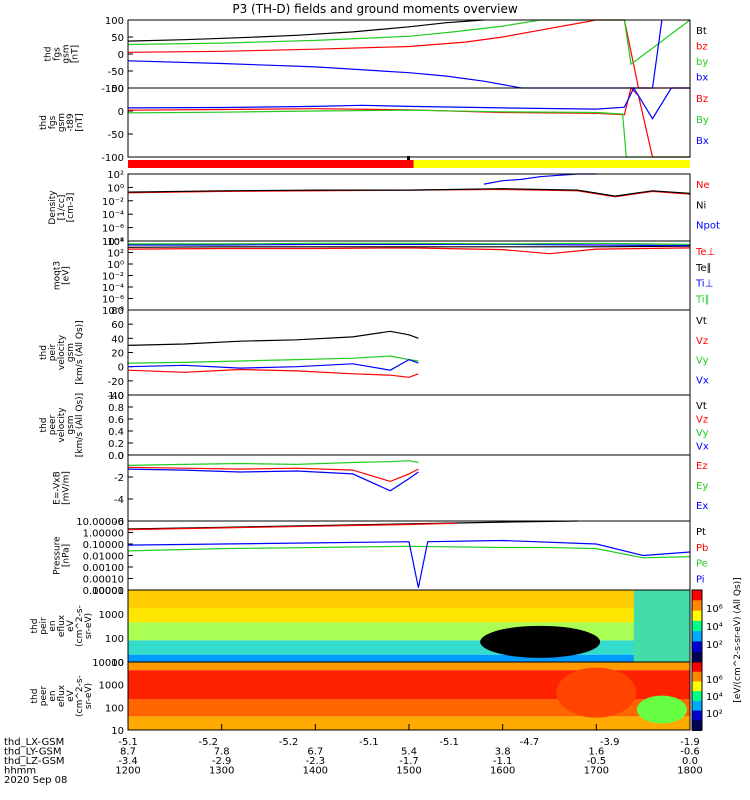 This screenshot has width=750, height=800. Describe the element at coordinates (116, 382) in the screenshot. I see `y-tick-label: -20` at that location.